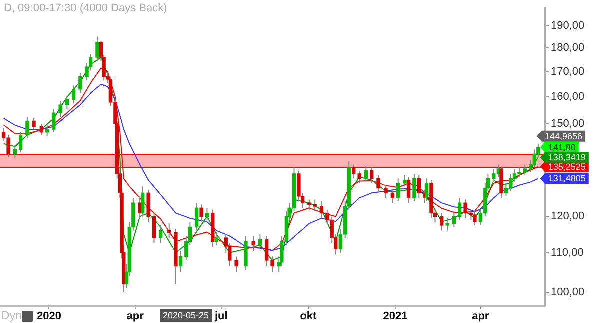 This screenshot has height=323, width=600. I want to click on x-tick-label: jul, so click(221, 316).